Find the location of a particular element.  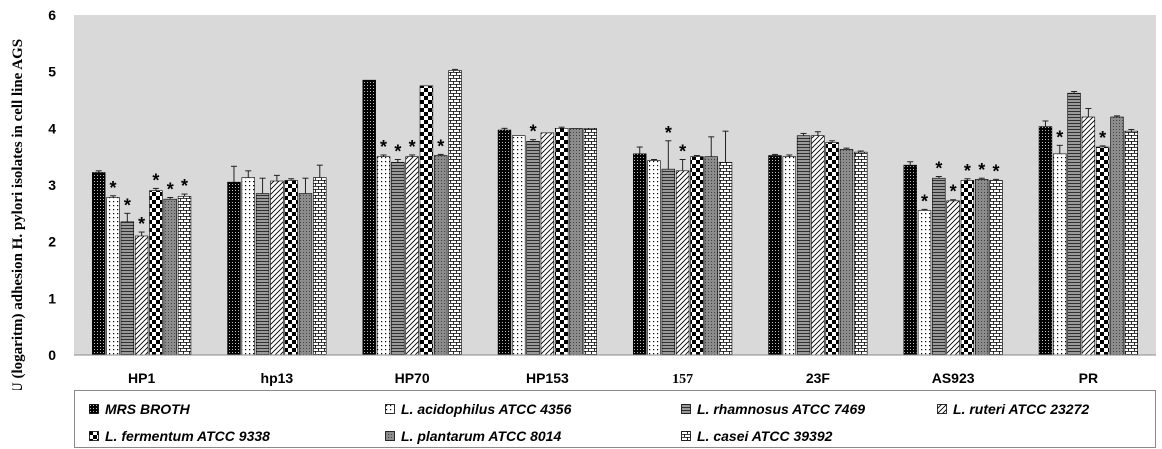

x-category-label: 23F is located at coordinates (818, 378).